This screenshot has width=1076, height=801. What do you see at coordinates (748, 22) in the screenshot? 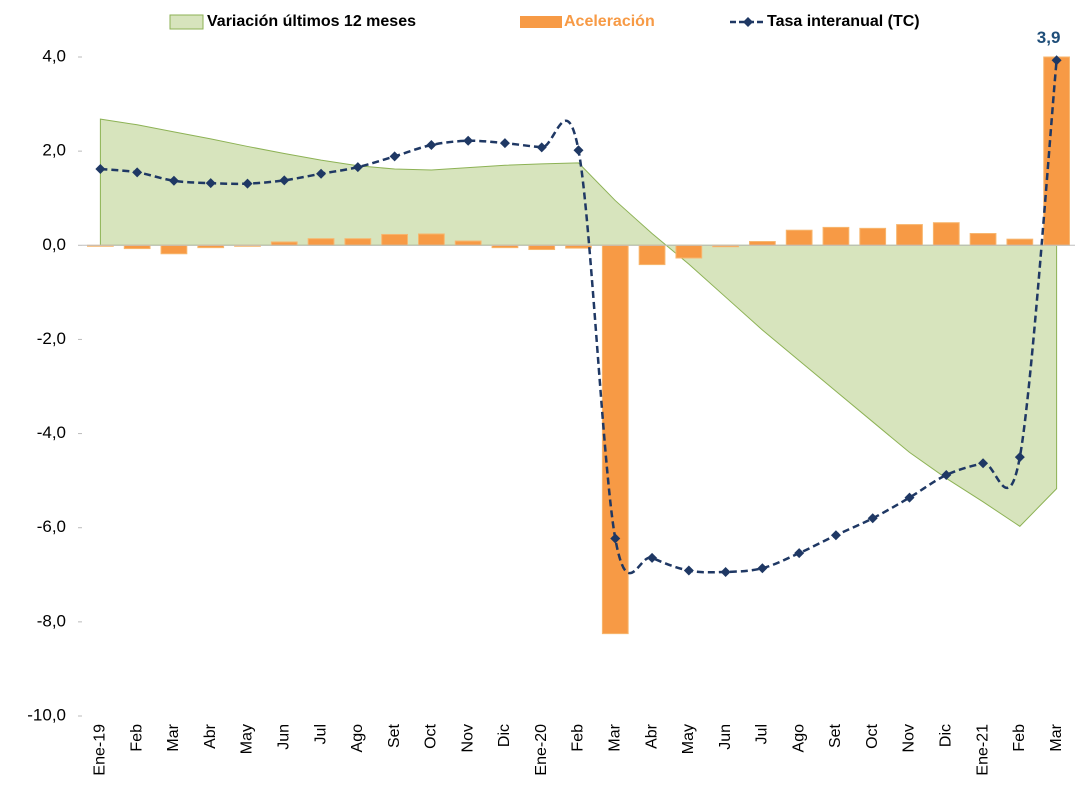
I see `legend-marker` at bounding box center [748, 22].